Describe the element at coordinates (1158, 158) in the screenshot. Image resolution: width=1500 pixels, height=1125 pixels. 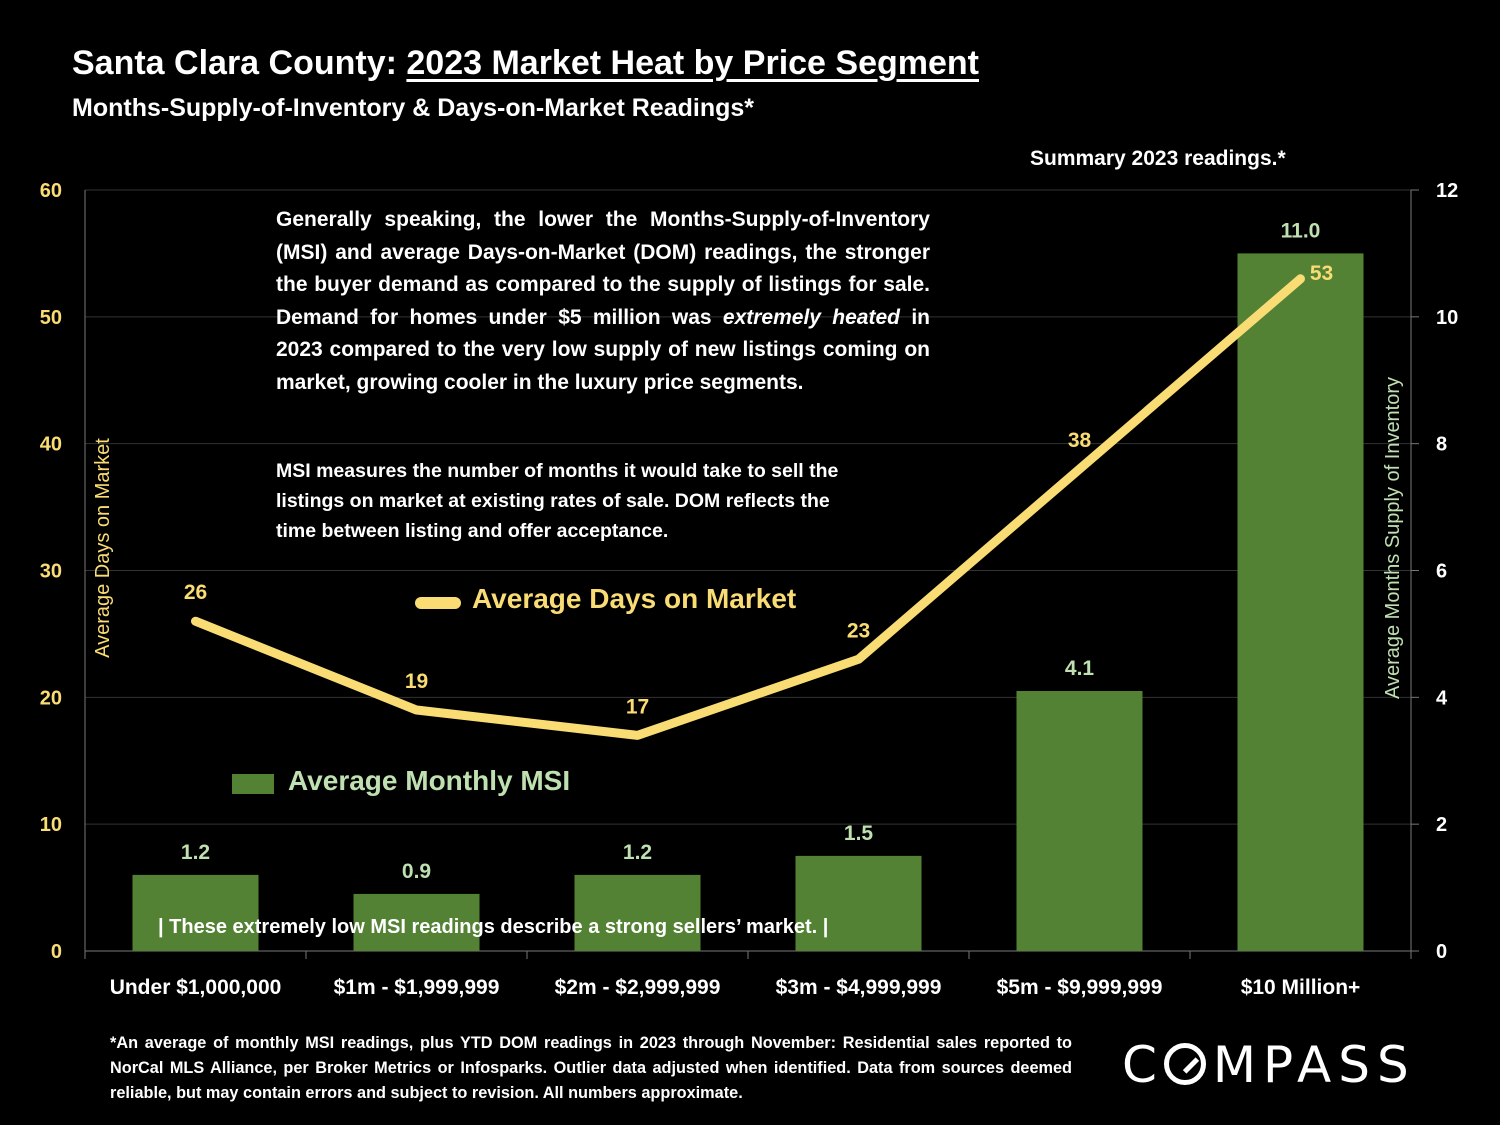
I see `summary-label: Summary 2023 readings.*` at that location.